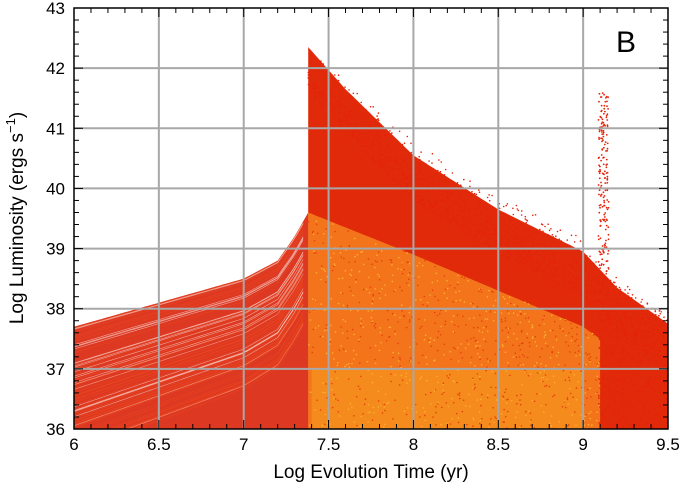  What do you see at coordinates (55, 429) in the screenshot?
I see `y-tick-label: 36` at bounding box center [55, 429].